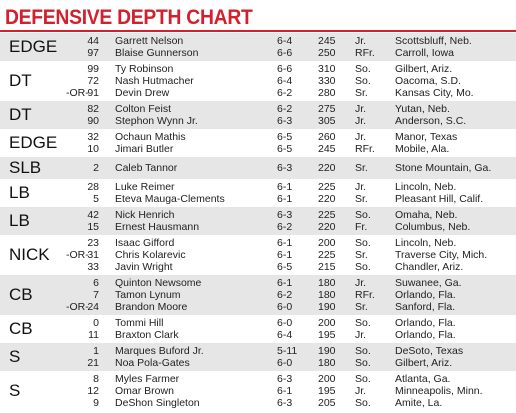  Describe the element at coordinates (145, 187) in the screenshot. I see `player-name: Luke Reimer` at that location.